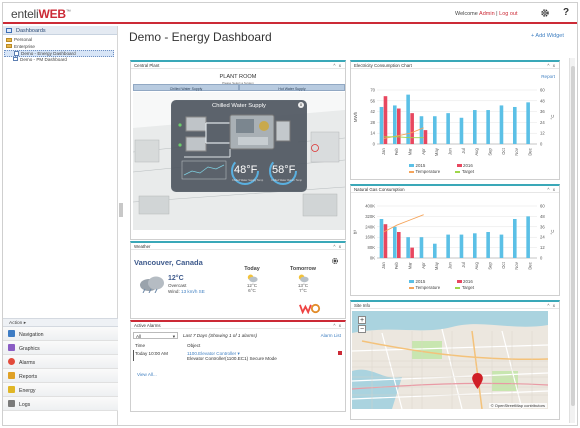 This screenshot has width=580, height=428. Describe the element at coordinates (517, 405) in the screenshot. I see `map-attribution: © OpenStreetMap contributors` at that location.